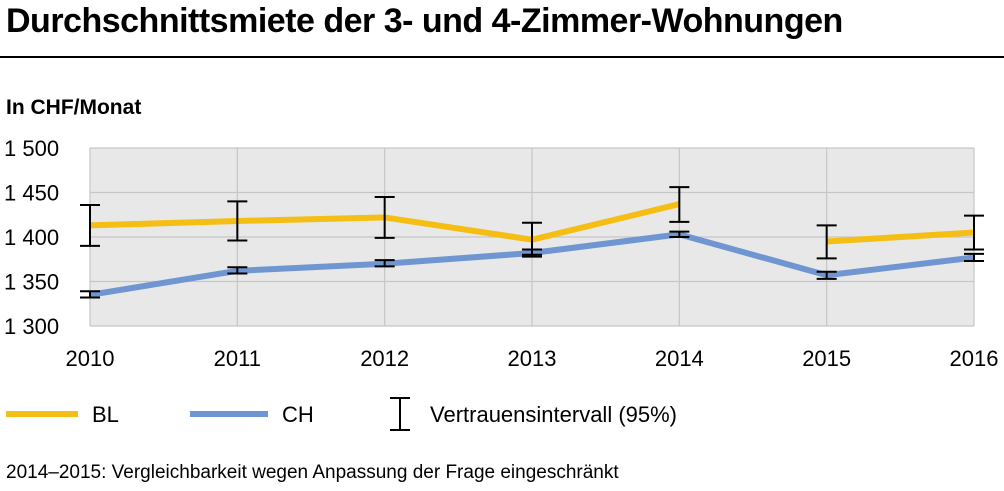 This screenshot has width=1004, height=491. I want to click on y-tick-label: 1 450, so click(31, 193).